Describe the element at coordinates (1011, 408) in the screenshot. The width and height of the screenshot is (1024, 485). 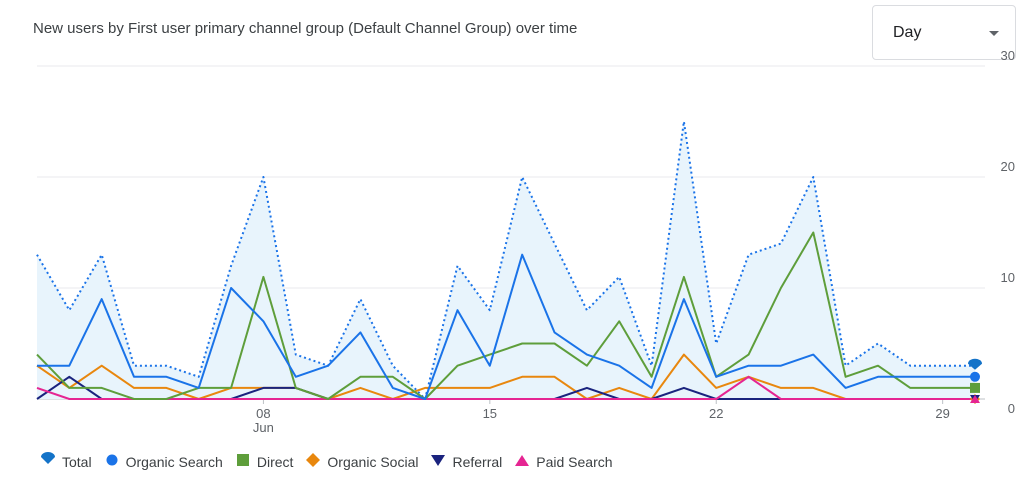
I see `y-tick-label: 0` at that location.